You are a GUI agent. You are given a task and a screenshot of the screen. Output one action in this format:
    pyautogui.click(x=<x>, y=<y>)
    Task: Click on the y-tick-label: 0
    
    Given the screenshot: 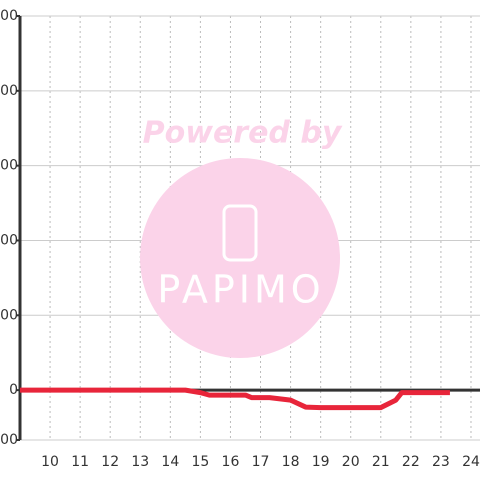 What is the action you would take?
    pyautogui.click(x=13, y=390)
    